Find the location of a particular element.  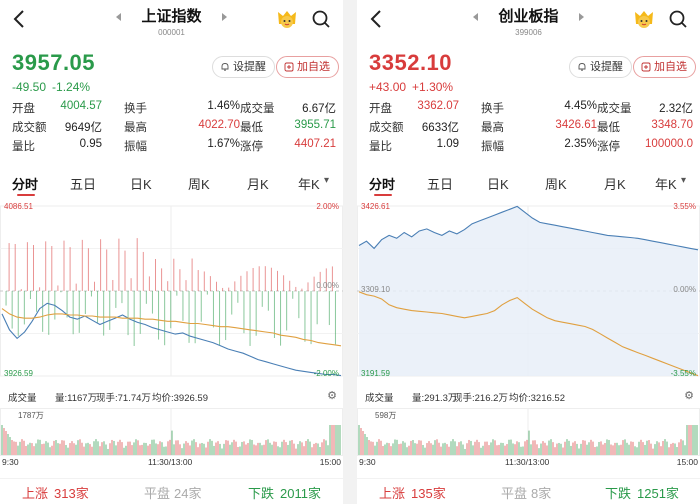

stat-label: 最高 is located at coordinates (135, 128).